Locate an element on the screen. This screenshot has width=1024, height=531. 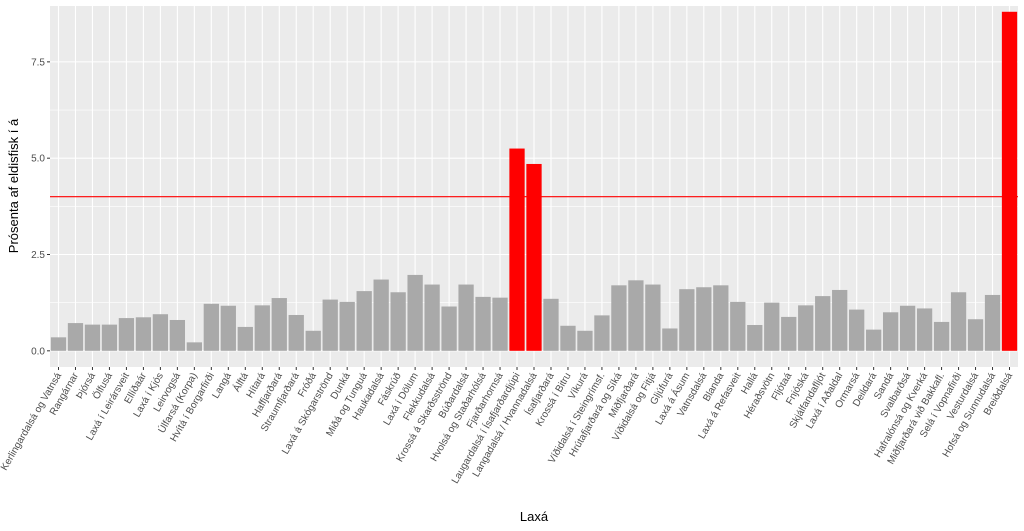
x-axis-title: Laxá is located at coordinates (534, 516).